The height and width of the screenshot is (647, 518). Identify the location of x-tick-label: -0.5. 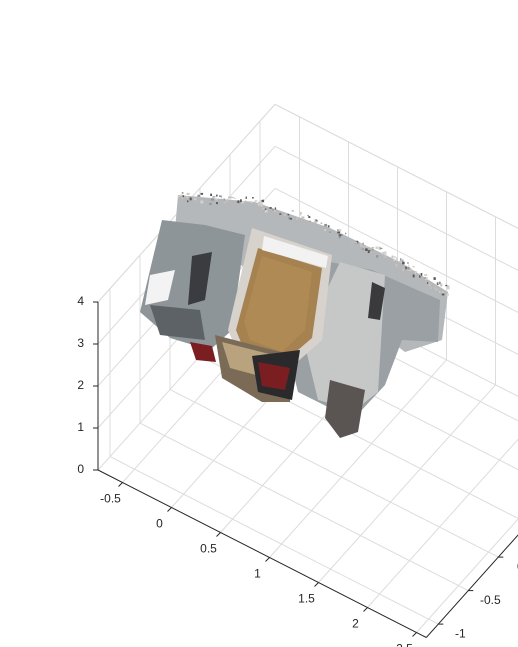
(110, 499).